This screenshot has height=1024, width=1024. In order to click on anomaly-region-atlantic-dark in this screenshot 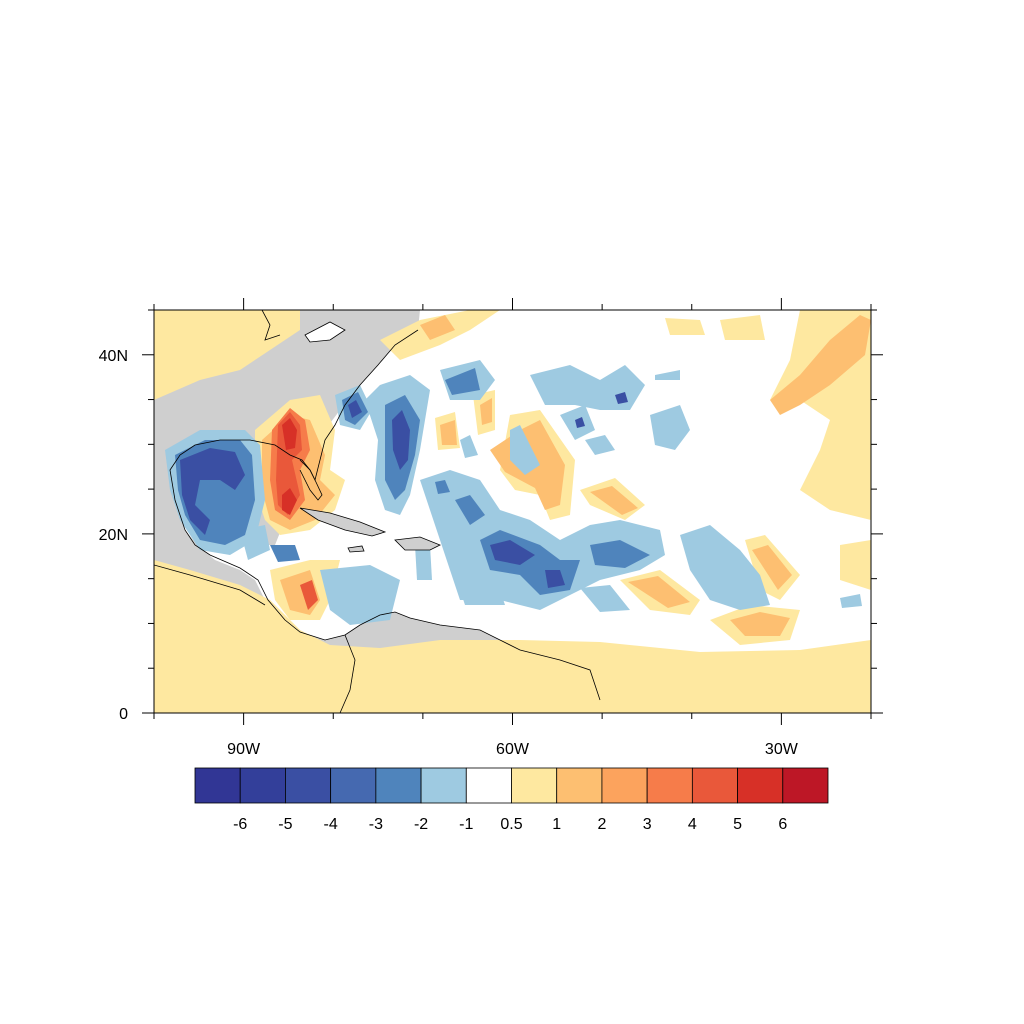, I will do `click(401, 440)`.